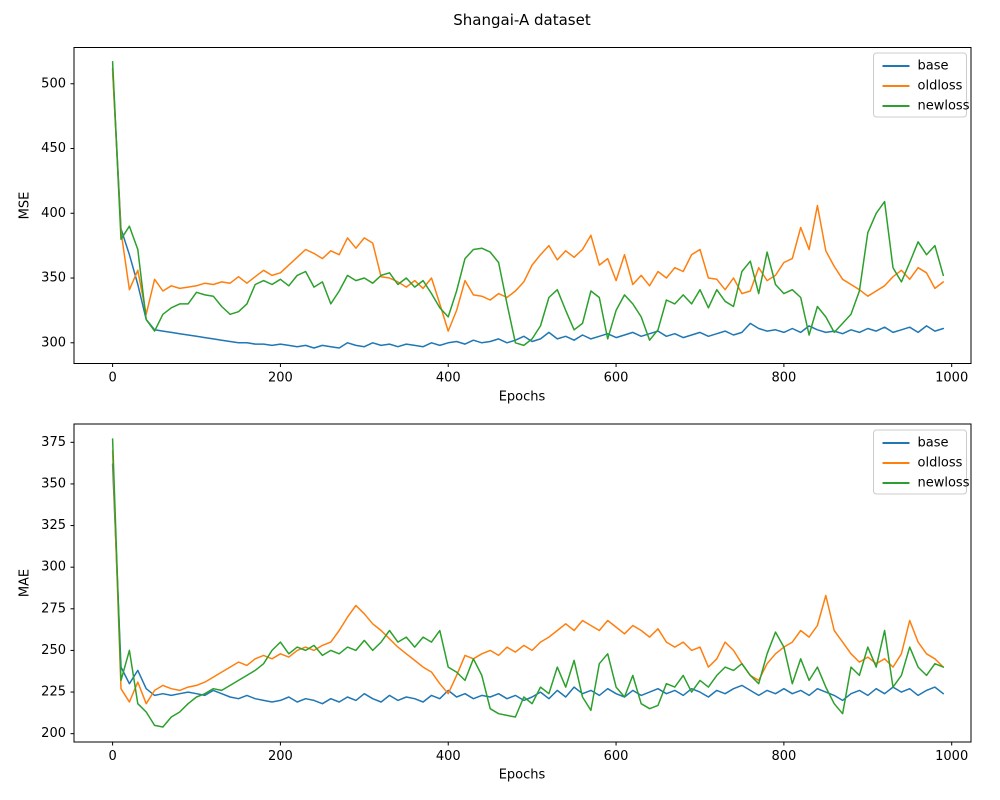 Image resolution: width=1000 pixels, height=800 pixels. I want to click on mae-x-axis-label: Epochs, so click(522, 775).